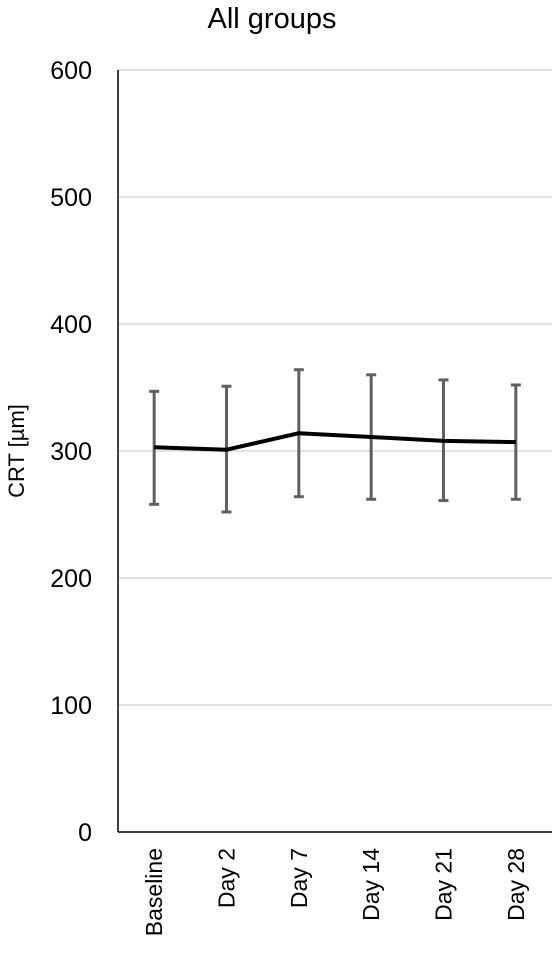 This screenshot has height=972, width=555. What do you see at coordinates (71, 198) in the screenshot?
I see `y-tick-label: 500` at bounding box center [71, 198].